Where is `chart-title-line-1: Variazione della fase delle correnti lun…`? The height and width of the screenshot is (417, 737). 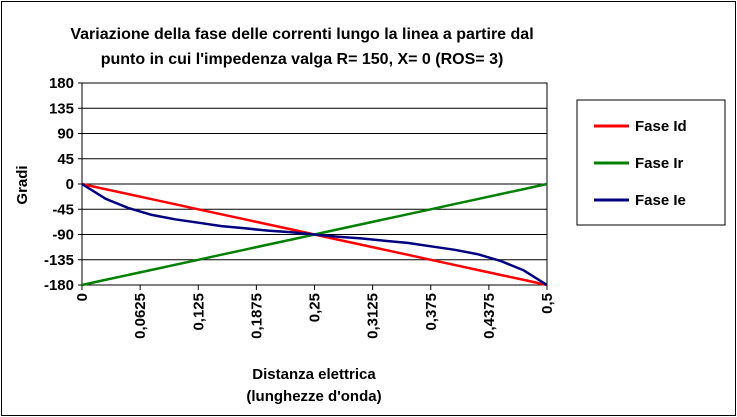
chart-title-line-1: Variazione della fase delle correnti lun… is located at coordinates (301, 34).